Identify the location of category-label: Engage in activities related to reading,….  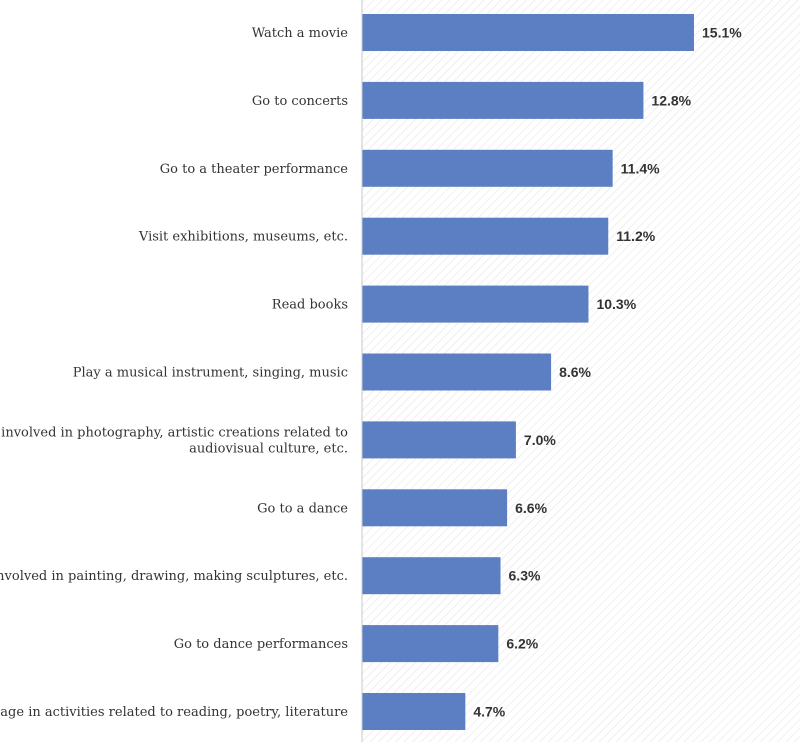
(174, 712).